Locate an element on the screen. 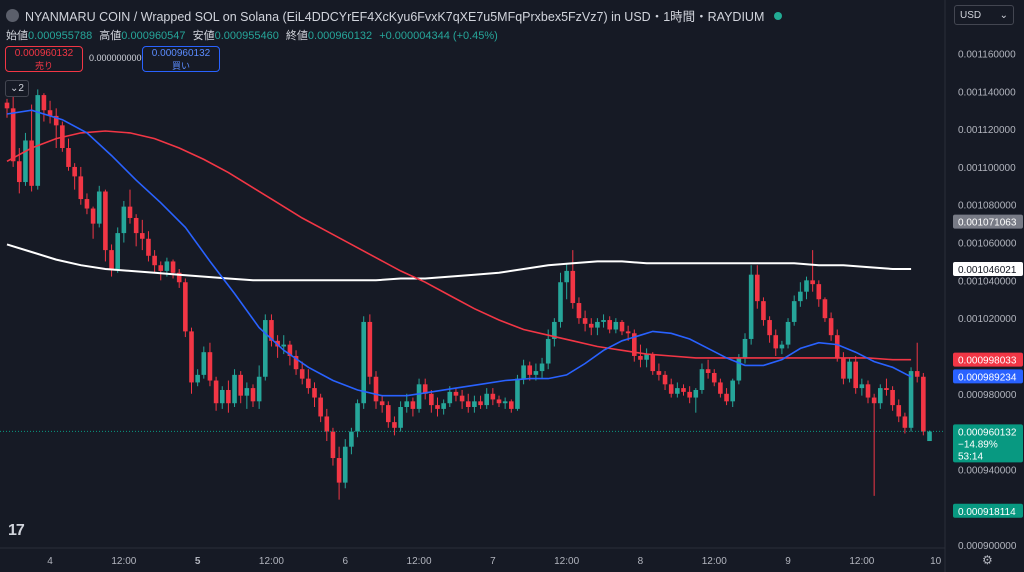  close-label: 終値 is located at coordinates (296, 36).